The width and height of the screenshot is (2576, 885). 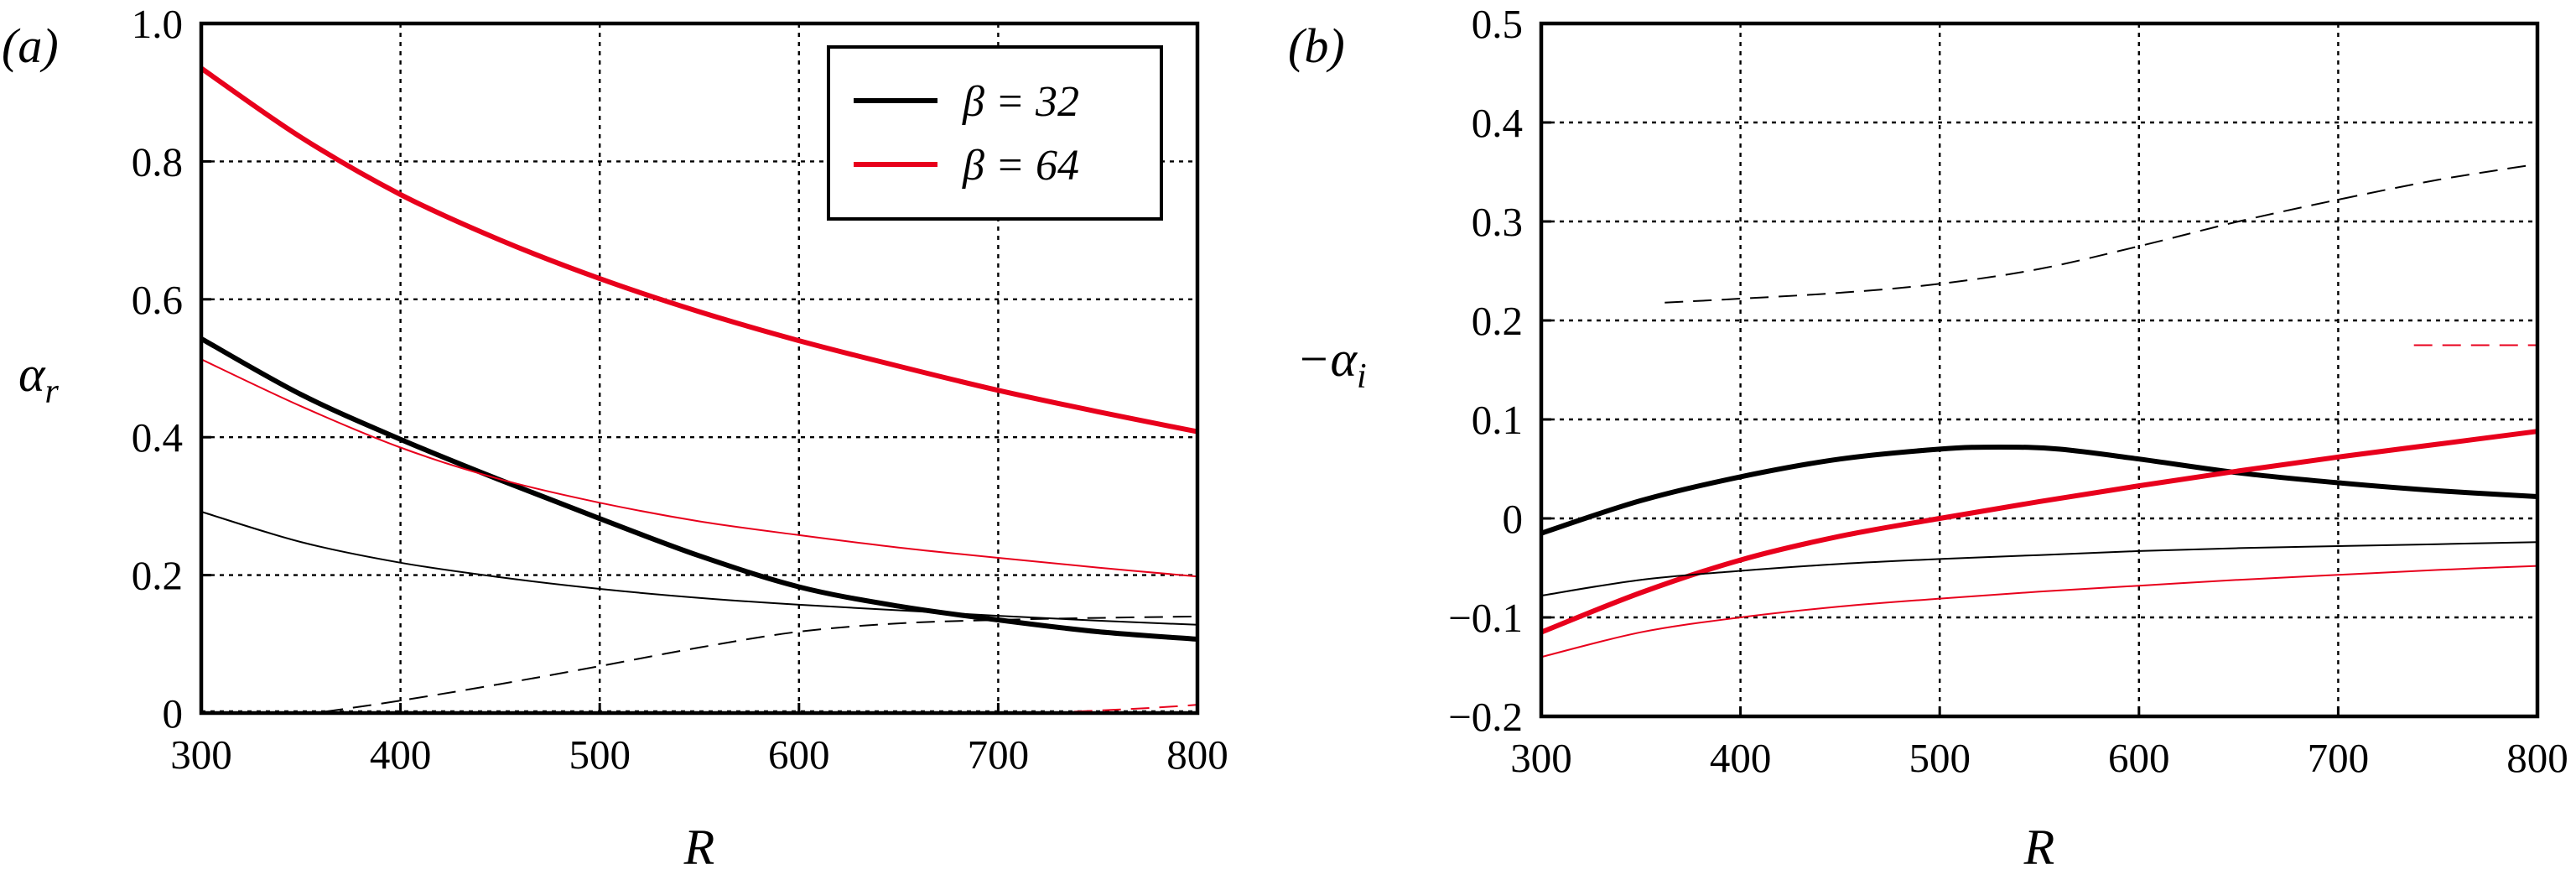 I want to click on panel-a-ytick-label-0: 0, so click(x=173, y=713).